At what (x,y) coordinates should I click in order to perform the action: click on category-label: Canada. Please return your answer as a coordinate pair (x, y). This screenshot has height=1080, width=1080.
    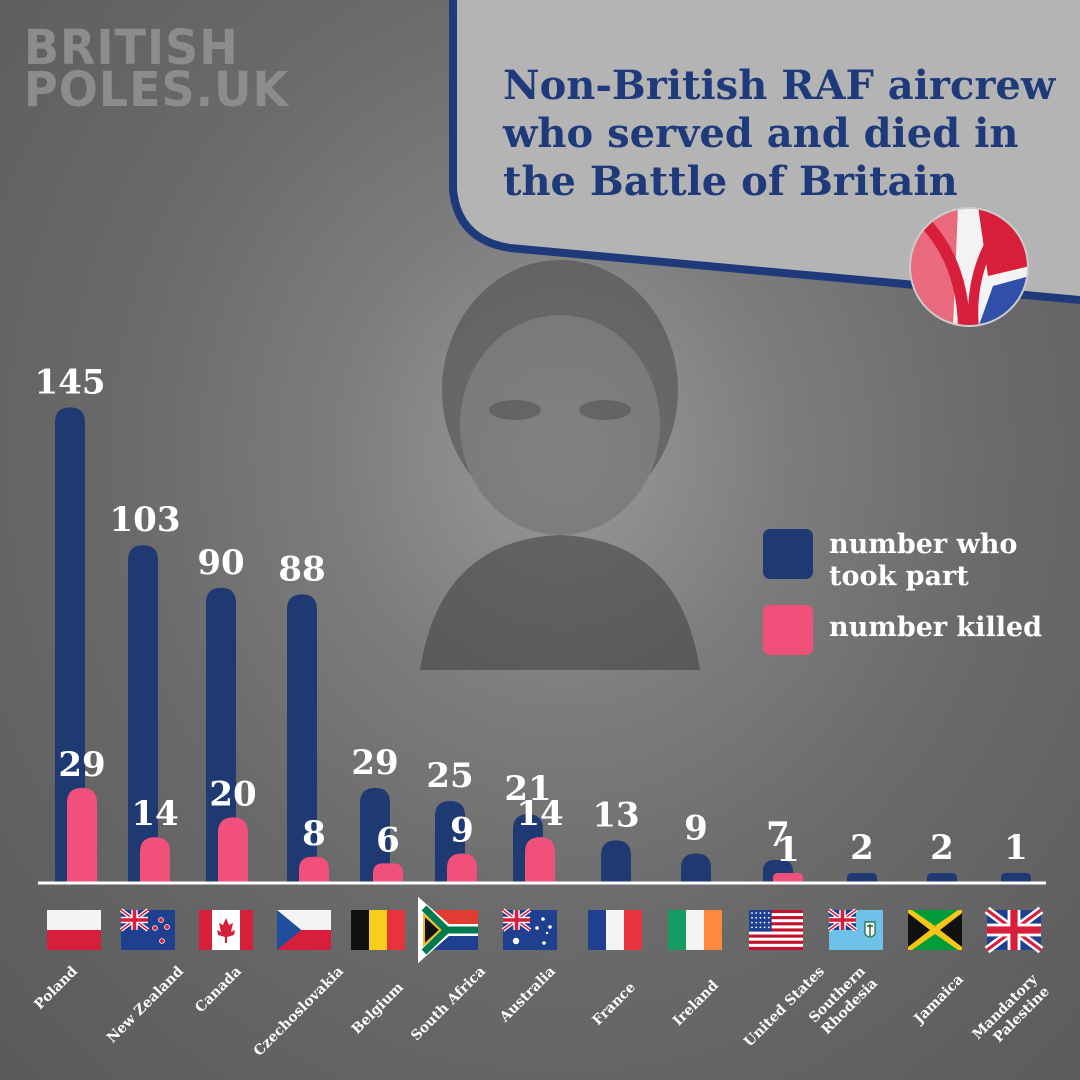
    Looking at the image, I should click on (218, 990).